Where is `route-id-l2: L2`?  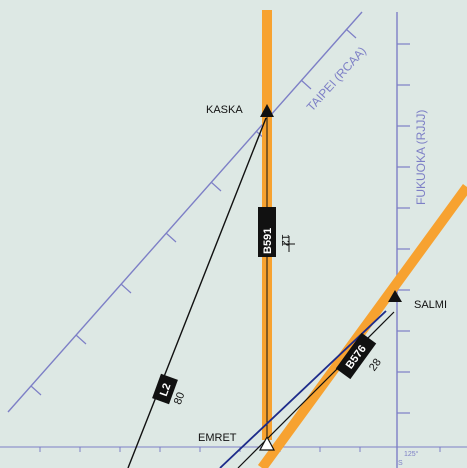
route-id-l2: L2 is located at coordinates (166, 390).